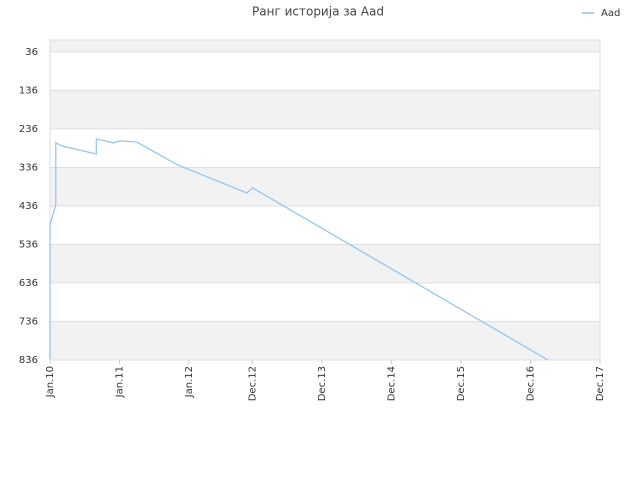 This screenshot has width=640, height=480. I want to click on y-tick-label: 236, so click(28, 129).